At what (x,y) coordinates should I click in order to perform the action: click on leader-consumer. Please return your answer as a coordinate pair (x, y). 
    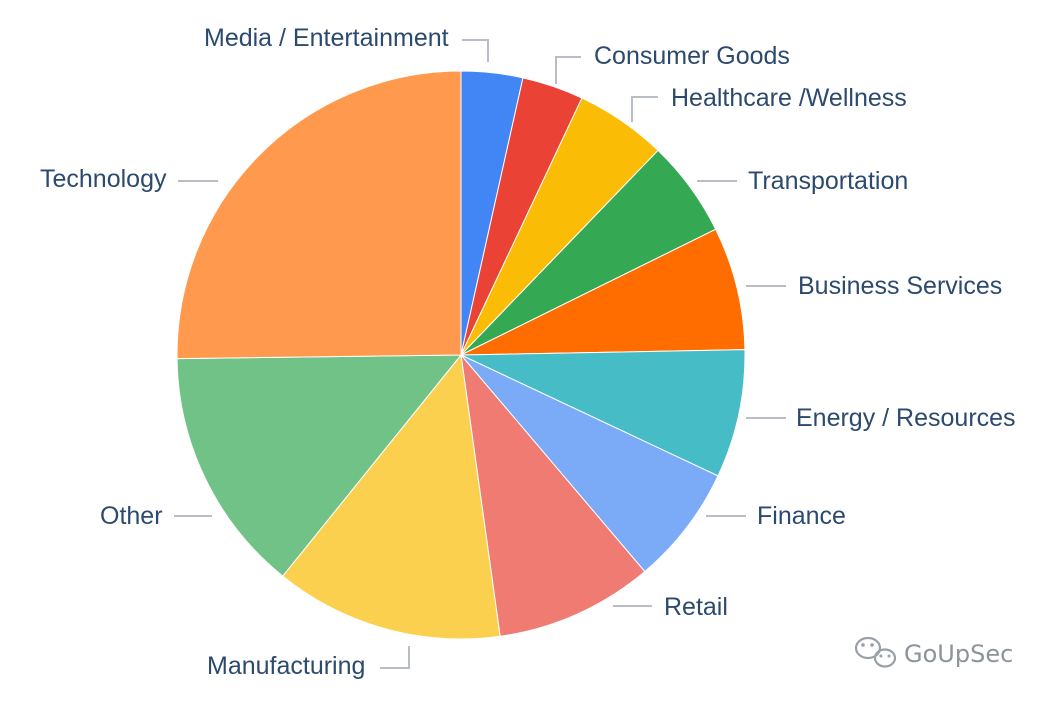
    Looking at the image, I should click on (568, 70).